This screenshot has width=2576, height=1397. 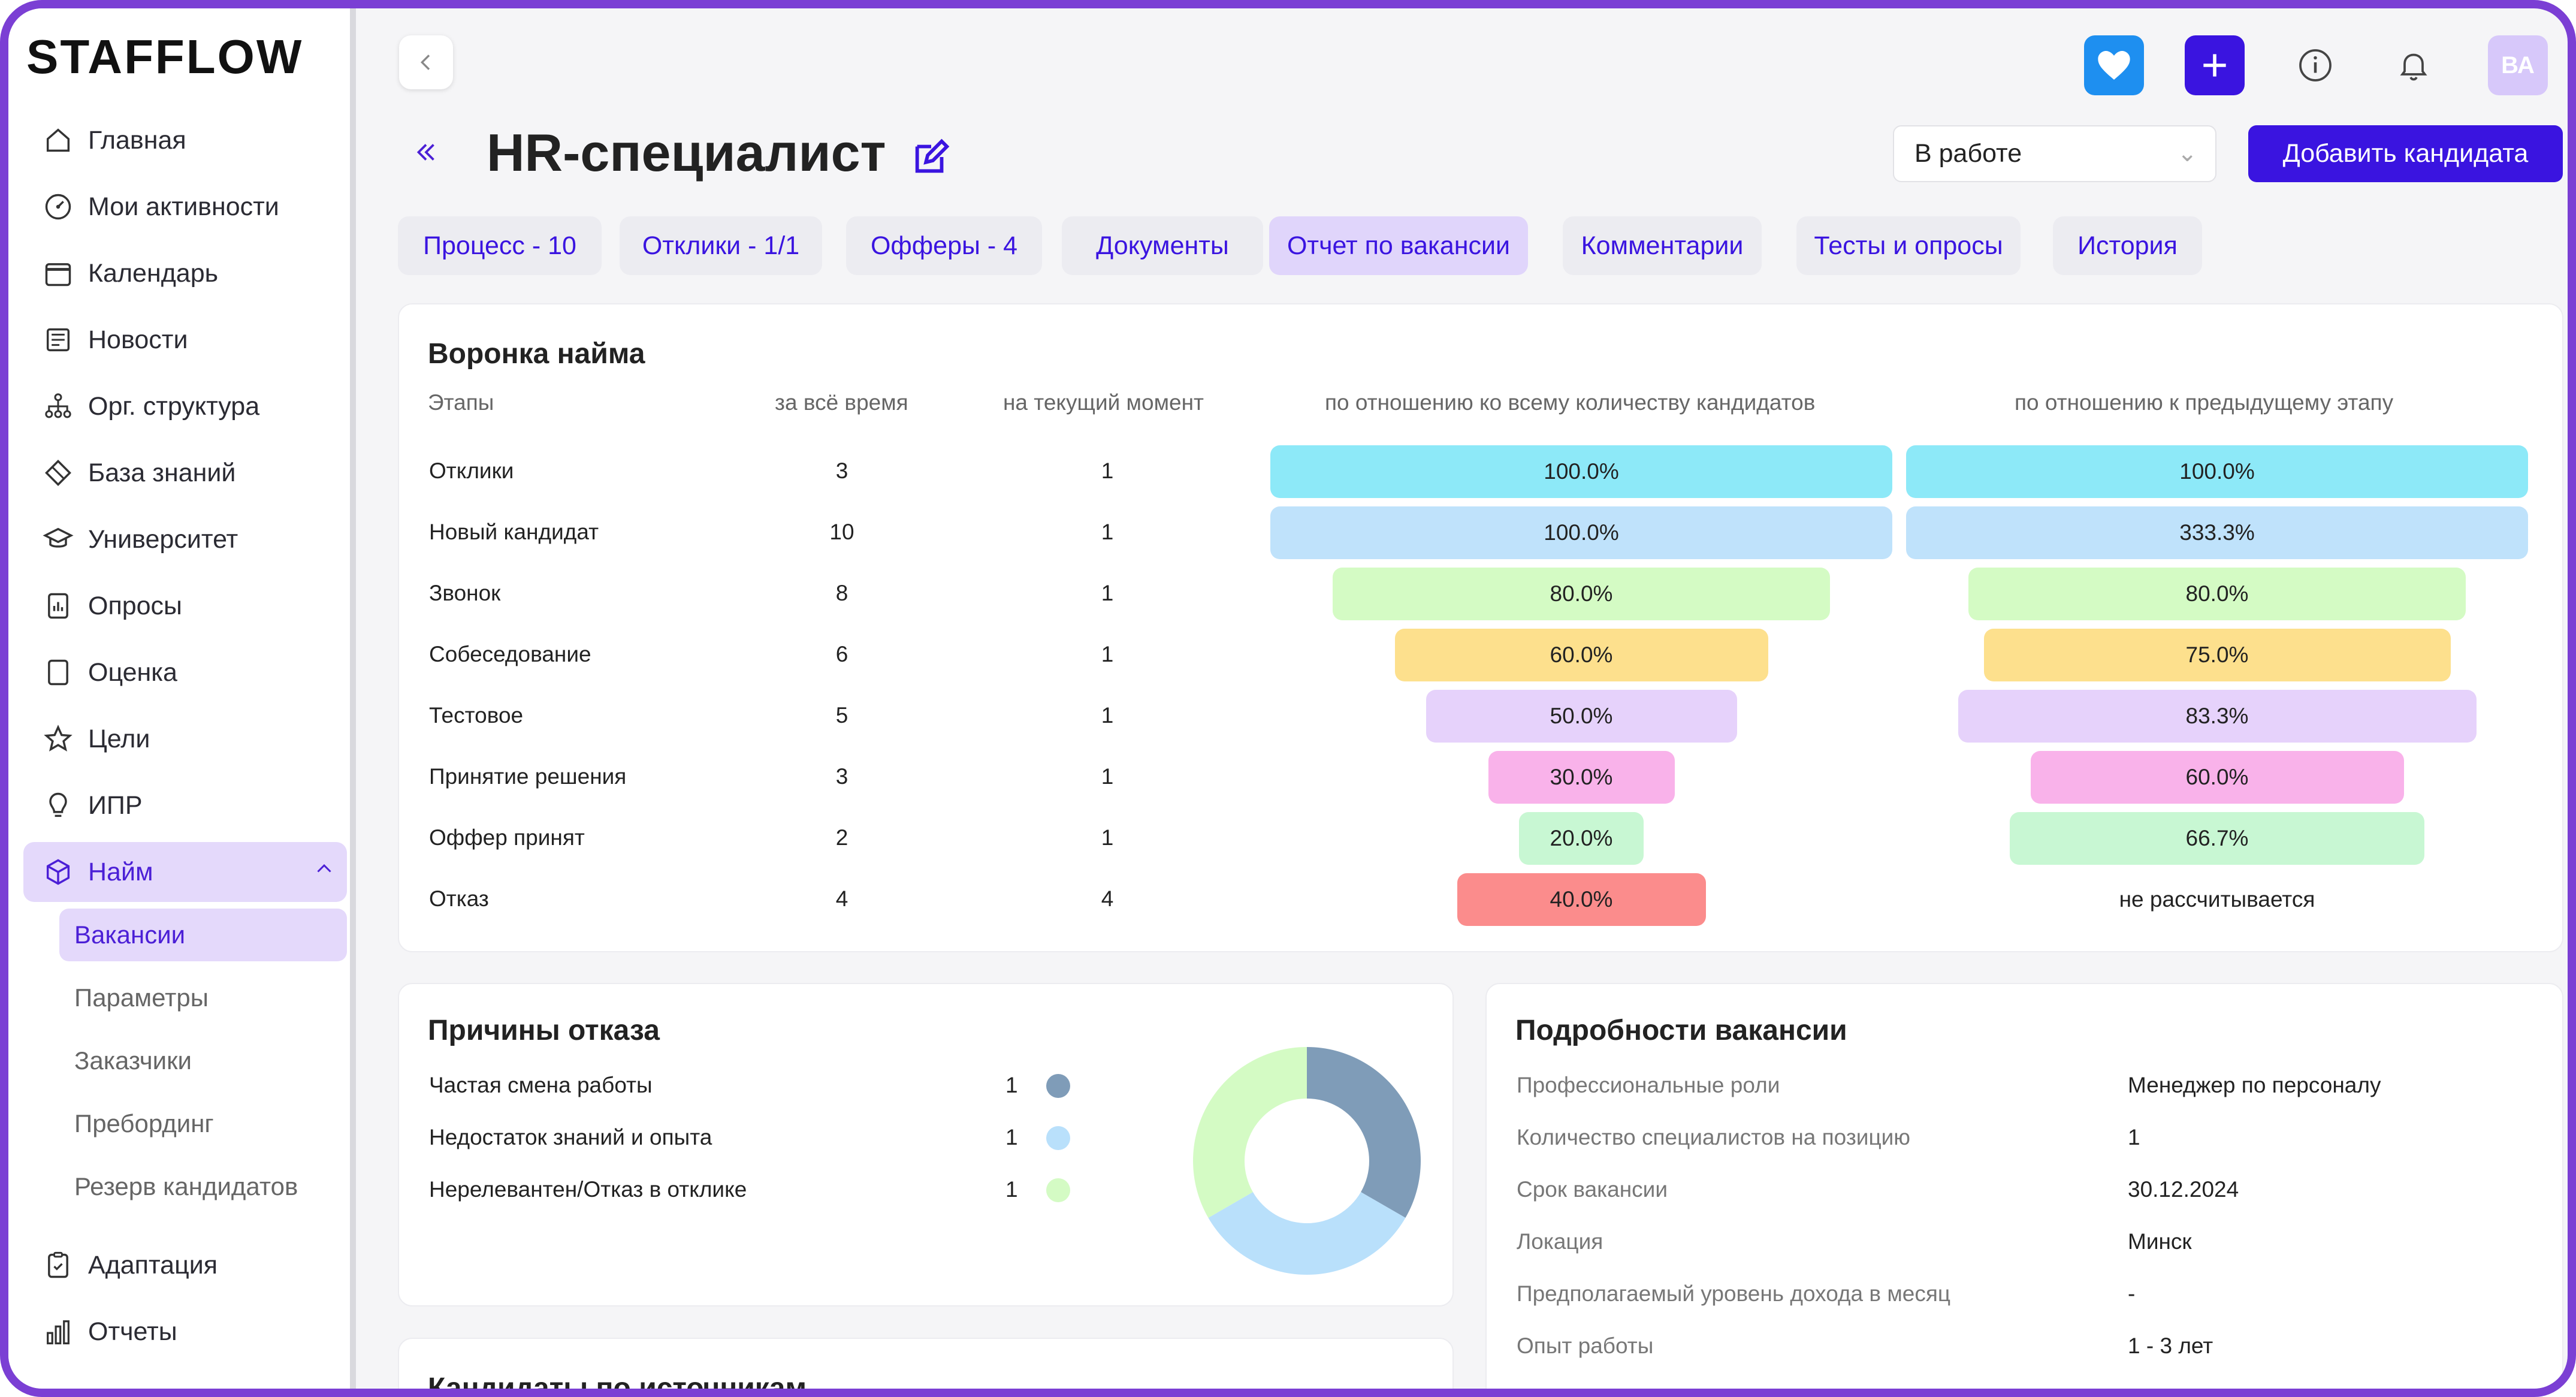 I want to click on tab-6: Тесты и опросы, so click(x=1909, y=245).